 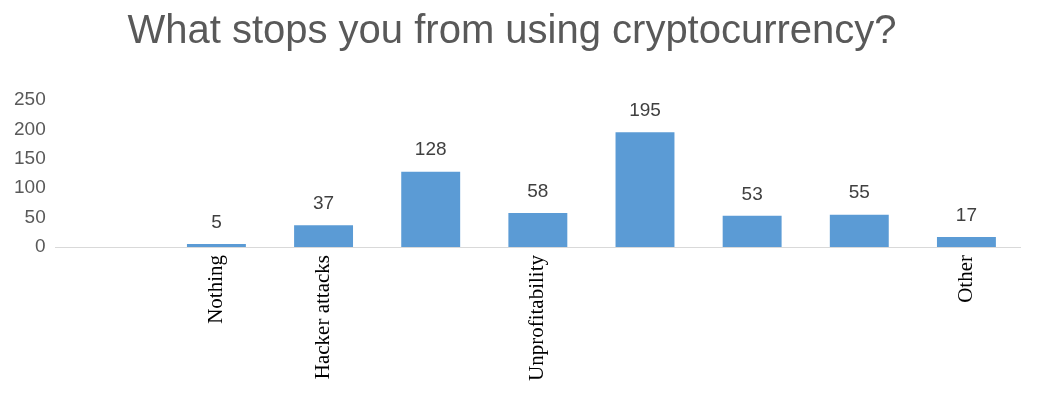 I want to click on data-label: 195, so click(x=645, y=110).